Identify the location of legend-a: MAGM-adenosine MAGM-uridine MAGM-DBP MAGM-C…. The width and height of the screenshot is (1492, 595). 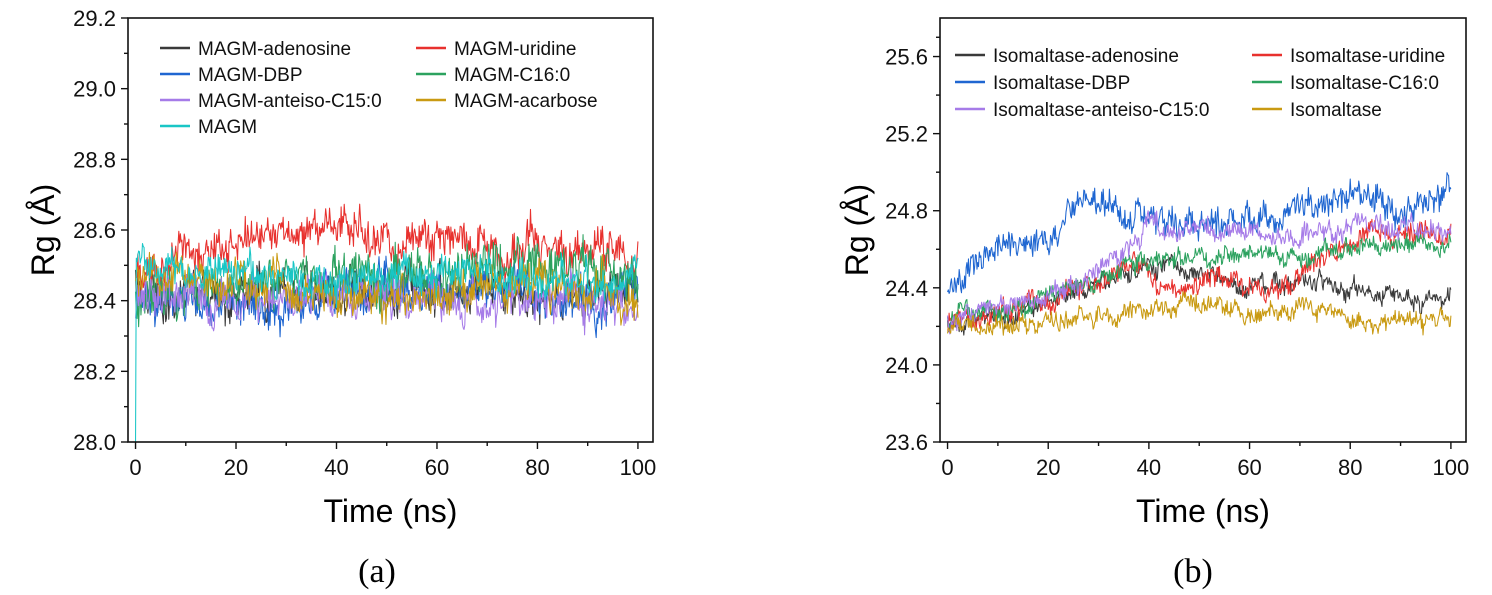
(379, 88).